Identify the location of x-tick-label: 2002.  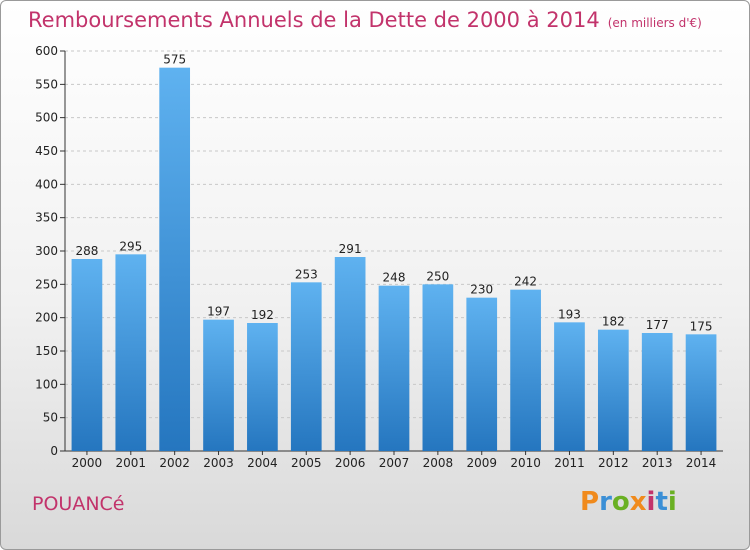
(174, 463).